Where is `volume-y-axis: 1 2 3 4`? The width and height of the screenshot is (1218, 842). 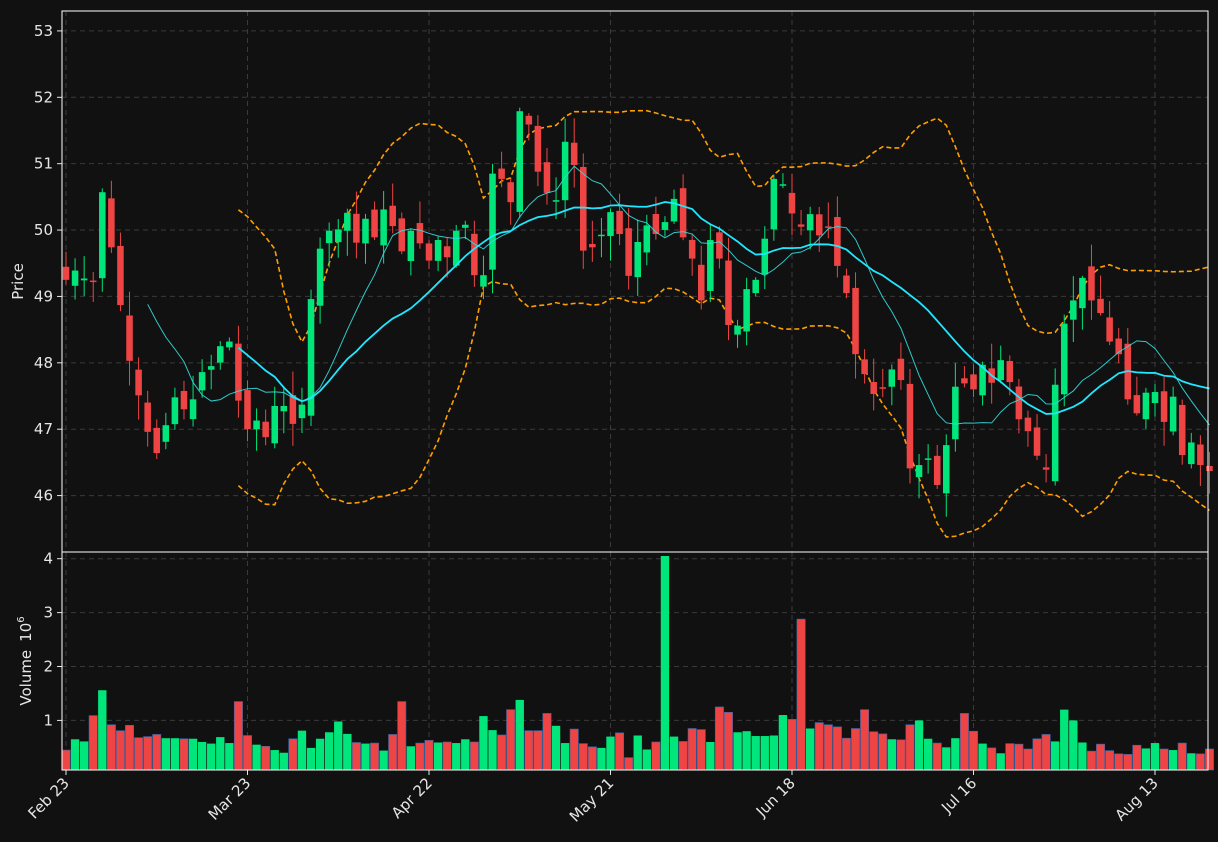 volume-y-axis: 1 2 3 4 is located at coordinates (52, 639).